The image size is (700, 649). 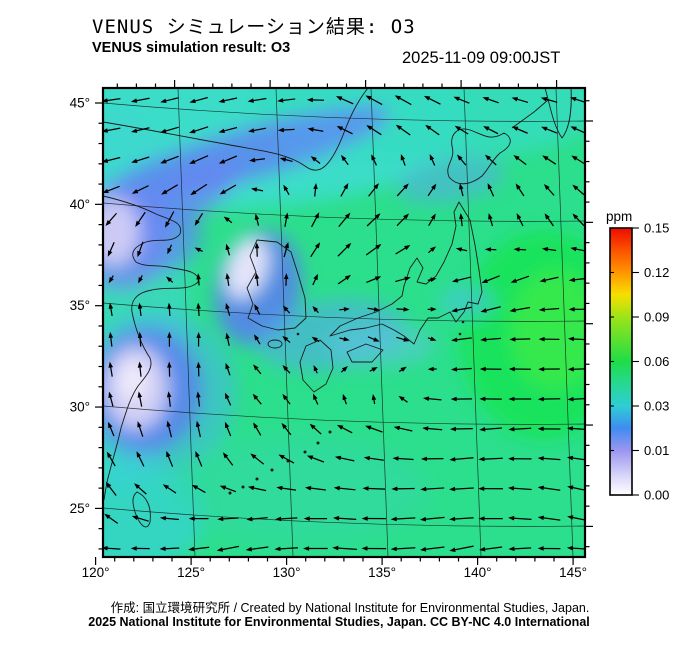 I want to click on lat-label: 25°, so click(x=80, y=508).